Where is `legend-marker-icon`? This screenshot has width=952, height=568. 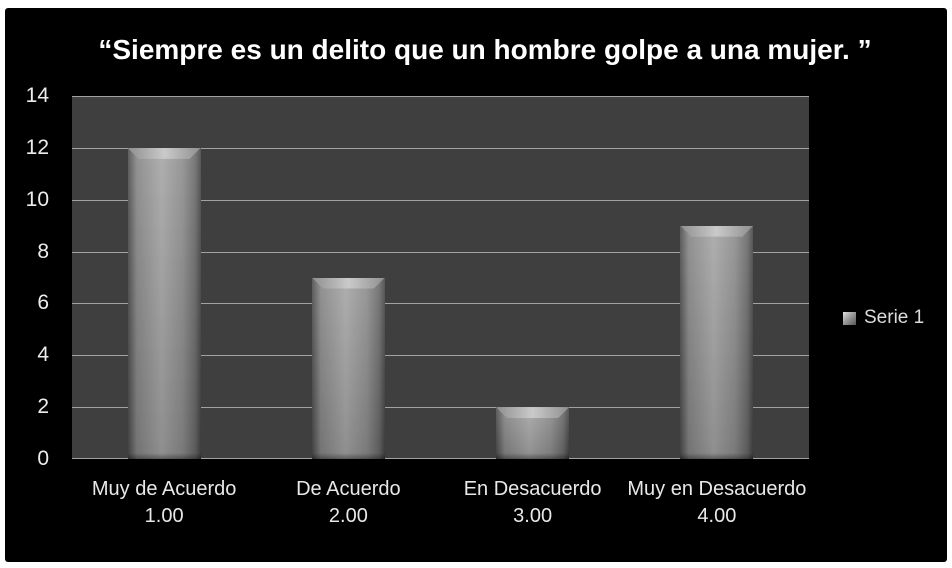 legend-marker-icon is located at coordinates (849, 318).